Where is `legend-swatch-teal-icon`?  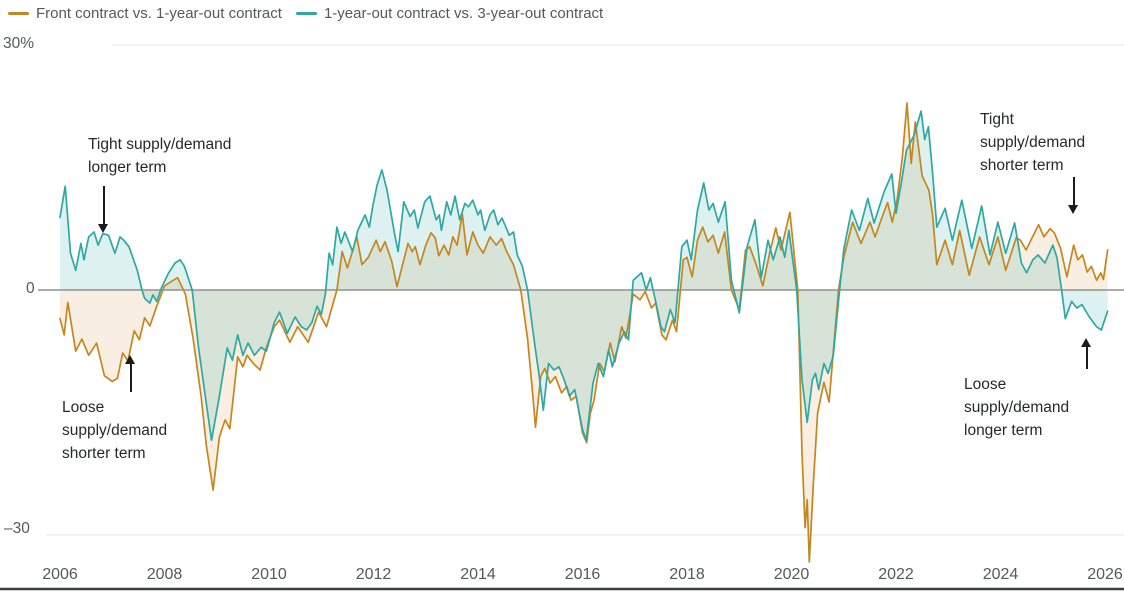
legend-swatch-teal-icon is located at coordinates (306, 13).